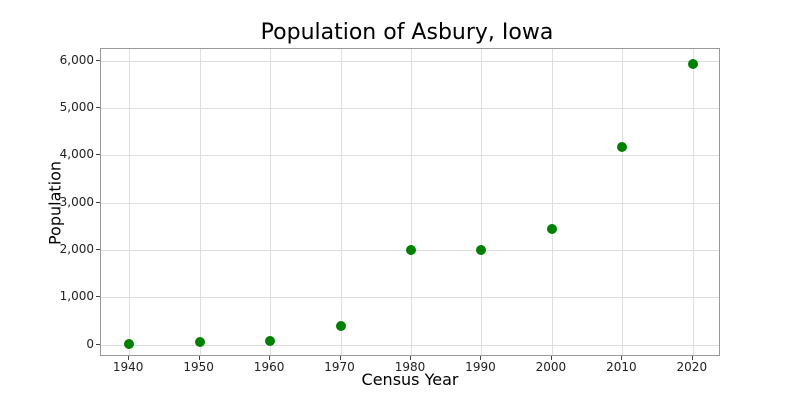 This screenshot has height=400, width=800. Describe the element at coordinates (410, 367) in the screenshot. I see `x-tick-label: 1980` at that location.